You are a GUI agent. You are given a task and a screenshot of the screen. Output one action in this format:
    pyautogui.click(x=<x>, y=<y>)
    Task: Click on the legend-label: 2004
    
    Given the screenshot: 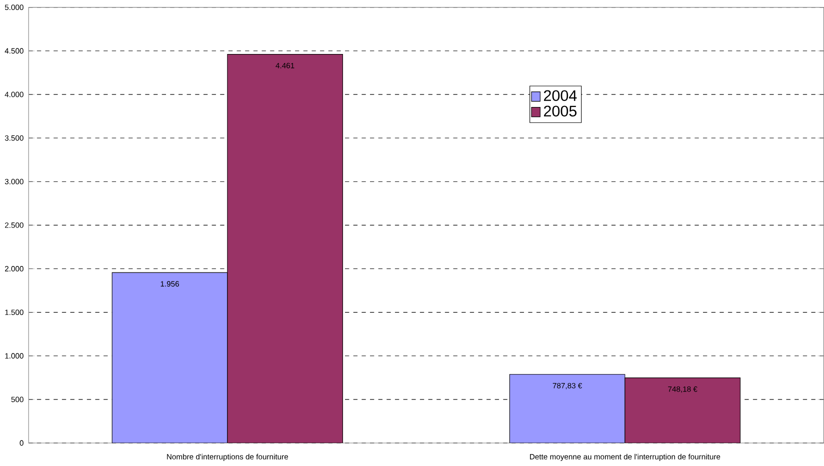 What is the action you would take?
    pyautogui.click(x=560, y=96)
    